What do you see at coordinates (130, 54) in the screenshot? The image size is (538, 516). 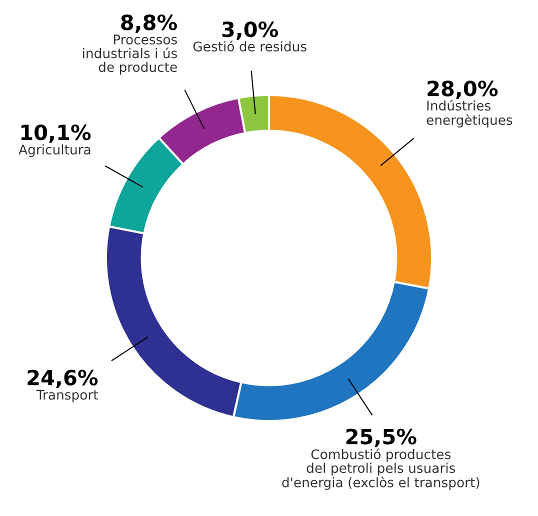 I see `slice-label: Processos industrials i ús de producte` at bounding box center [130, 54].